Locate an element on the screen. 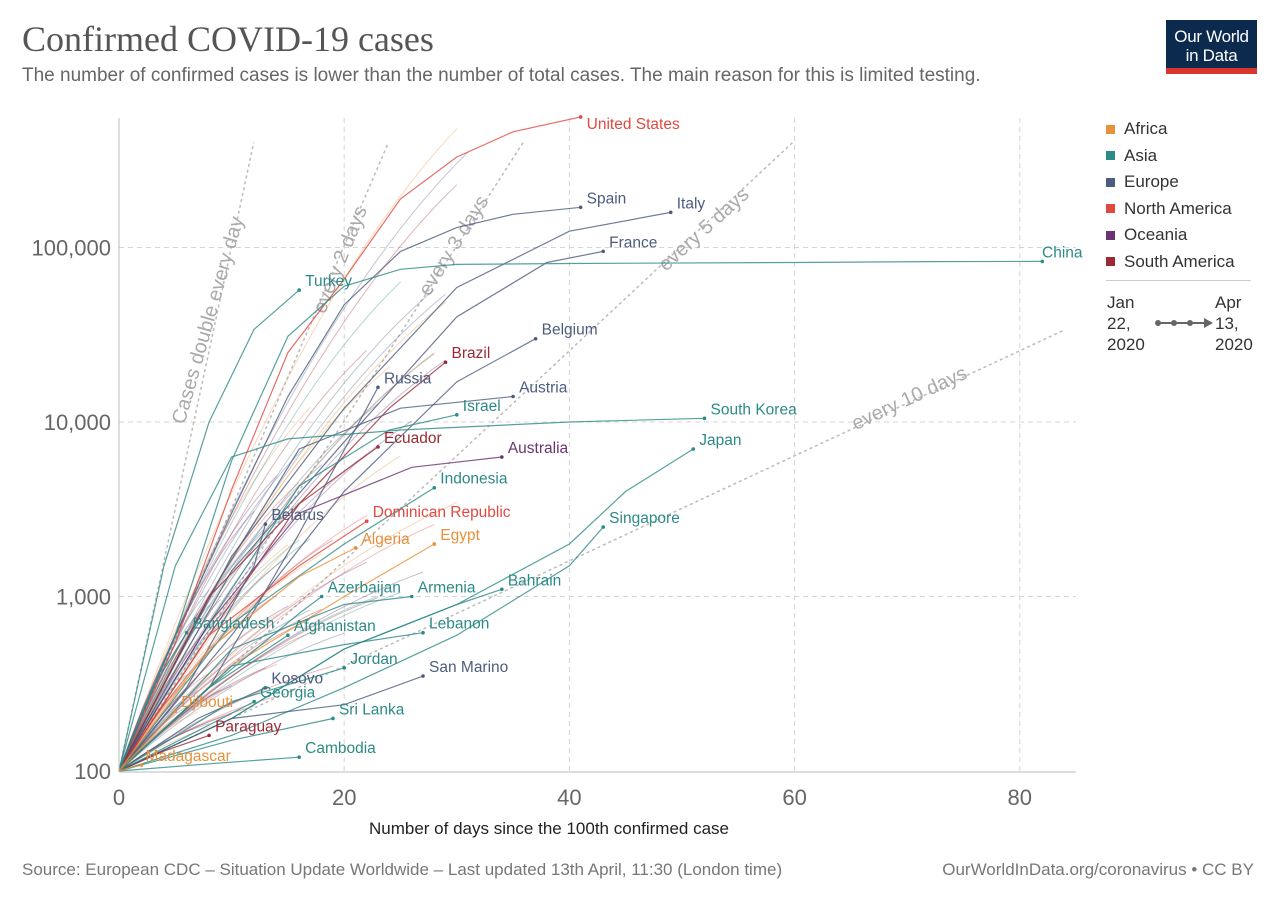 Image resolution: width=1280 pixels, height=904 pixels. legend-item: North America is located at coordinates (1170, 209).